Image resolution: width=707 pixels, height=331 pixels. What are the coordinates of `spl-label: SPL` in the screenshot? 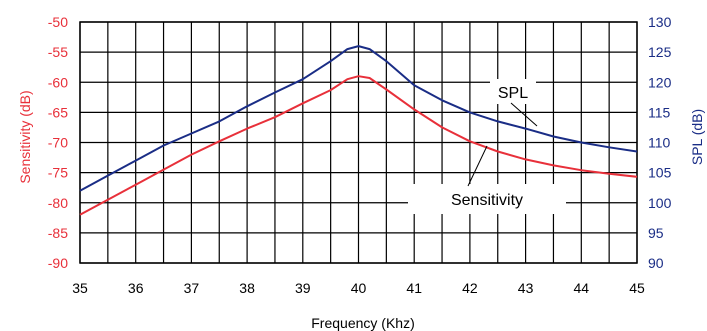 It's located at (513, 93).